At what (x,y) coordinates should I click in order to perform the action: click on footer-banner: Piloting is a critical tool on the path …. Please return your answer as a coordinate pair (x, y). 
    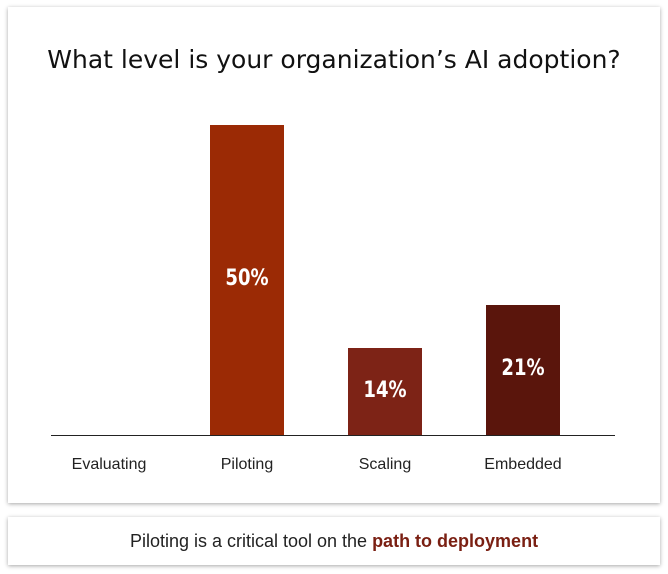
    Looking at the image, I should click on (334, 541).